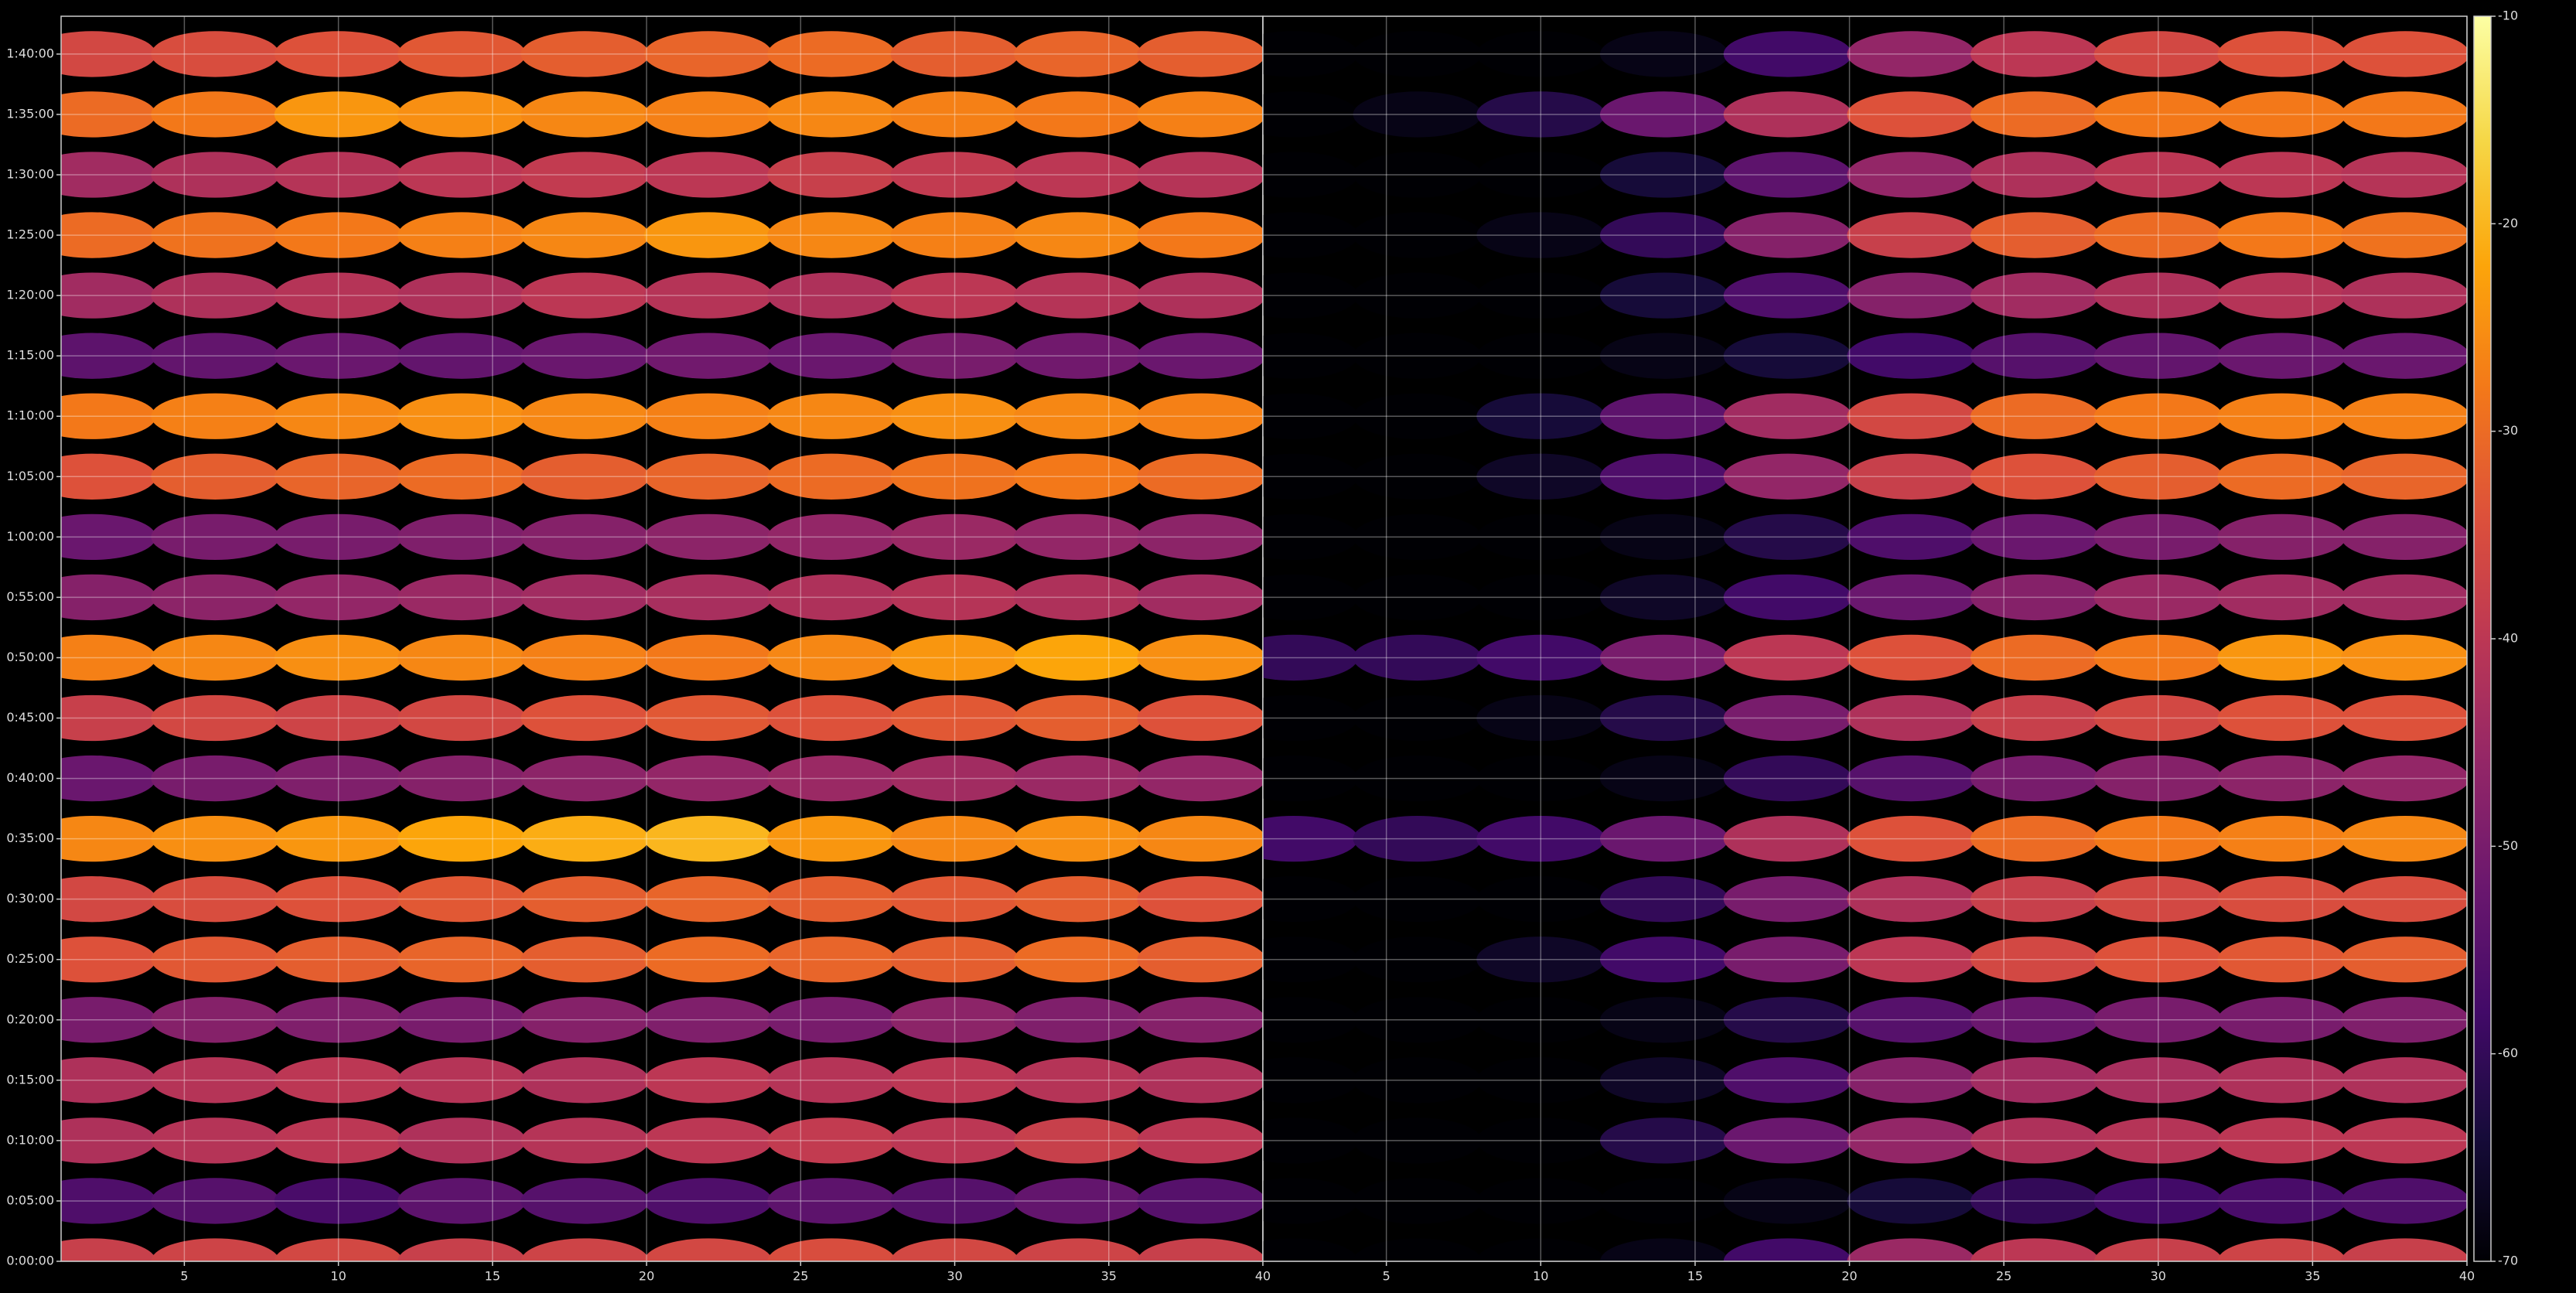  I want to click on x-tick-label: 40, so click(2467, 1276).